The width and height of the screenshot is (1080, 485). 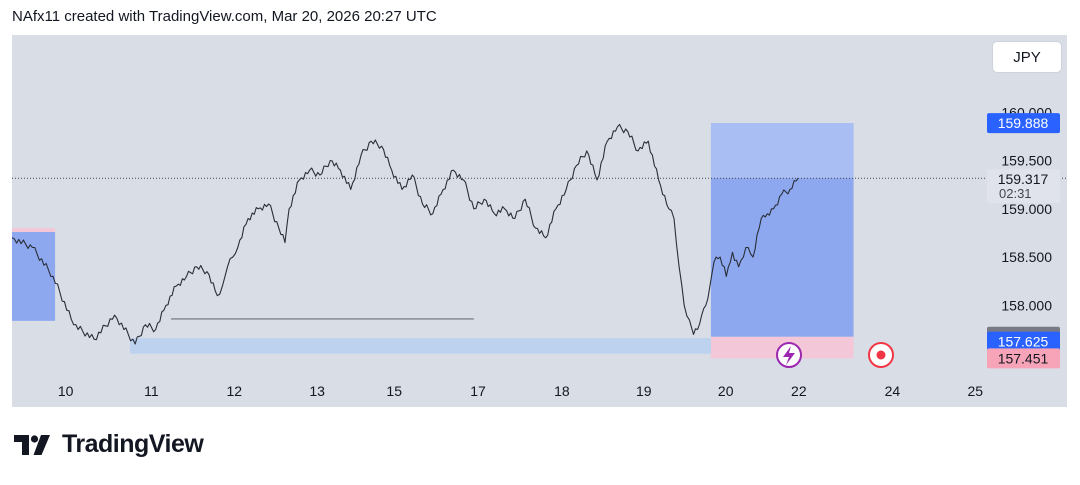 I want to click on price-tag-partial, so click(x=1023, y=358).